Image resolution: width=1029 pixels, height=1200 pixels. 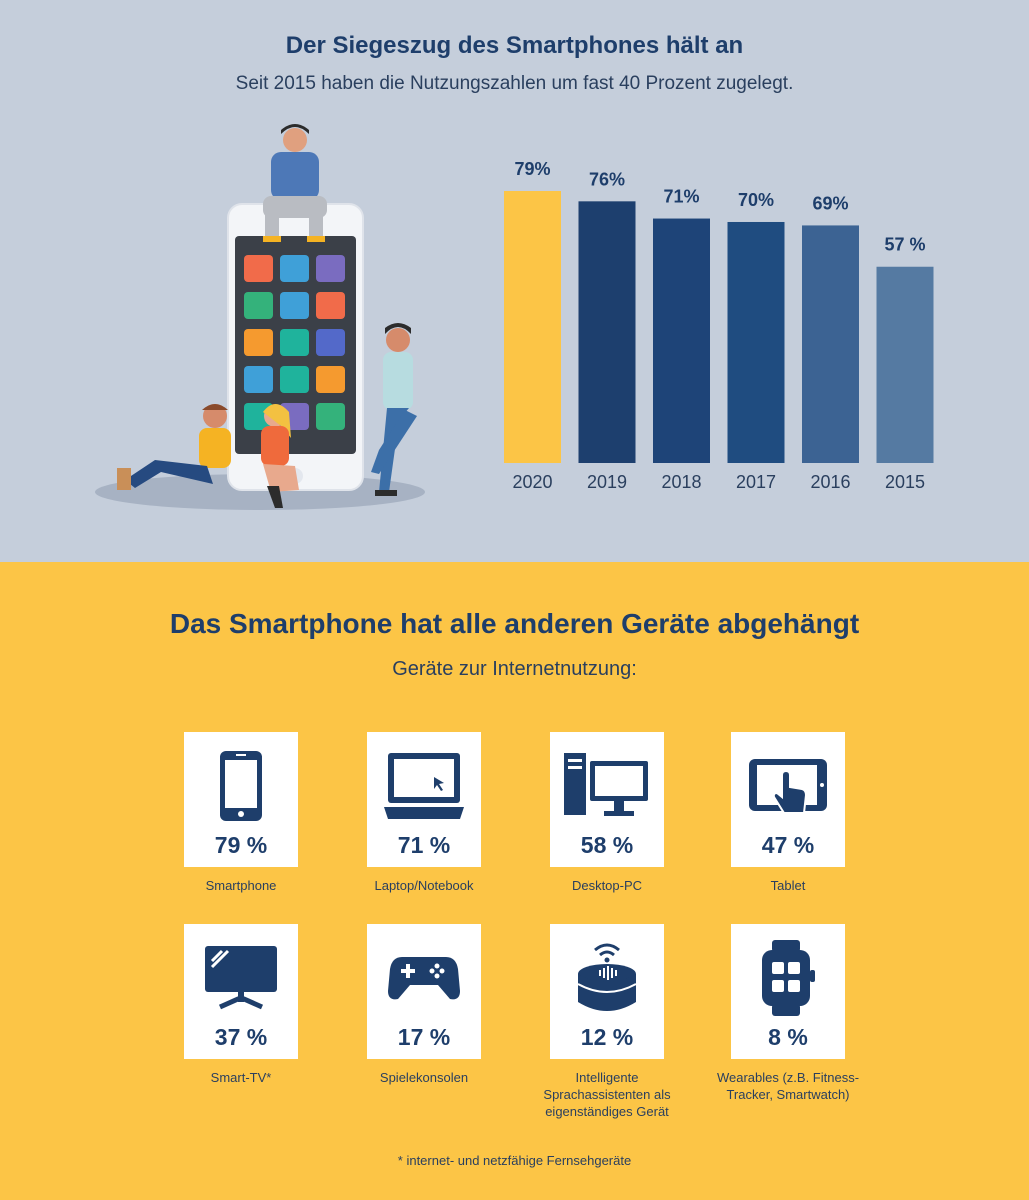 I want to click on category-label: 2016, so click(x=830, y=482).